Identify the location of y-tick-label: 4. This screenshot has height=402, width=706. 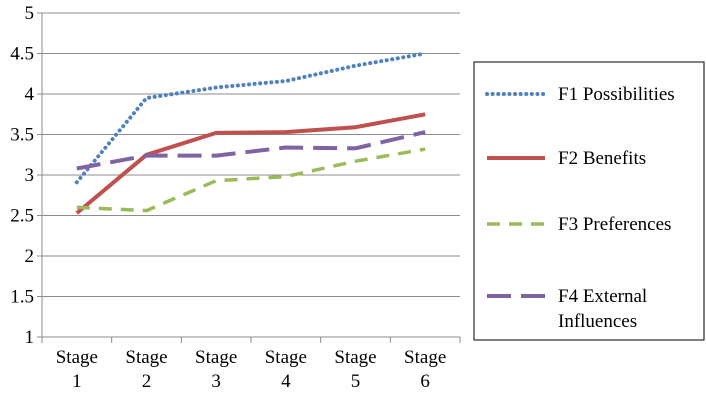
(30, 94).